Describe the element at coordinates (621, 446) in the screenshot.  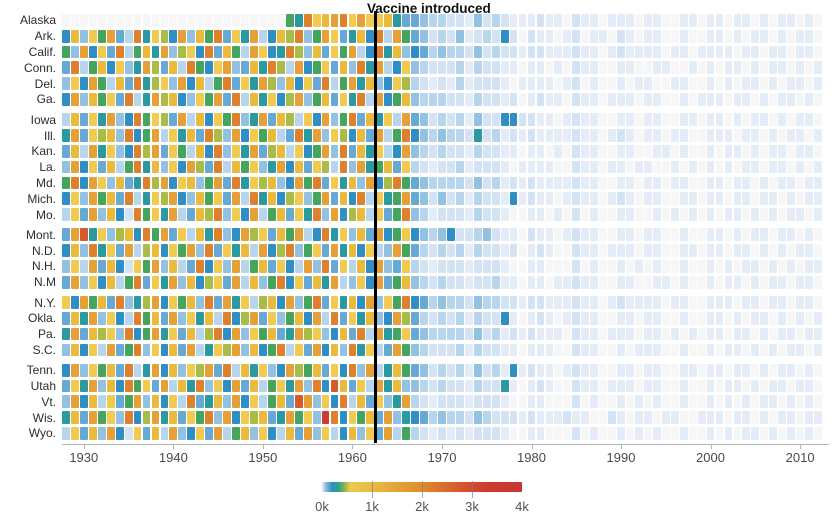
I see `x-axis-tick` at that location.